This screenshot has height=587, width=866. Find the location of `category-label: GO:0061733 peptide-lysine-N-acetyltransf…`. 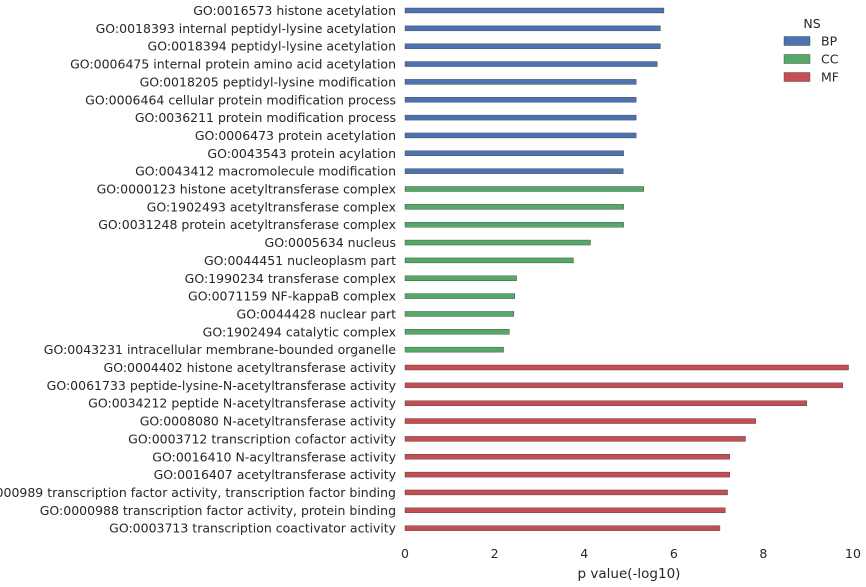

category-label: GO:0061733 peptide-lysine-N-acetyltransf… is located at coordinates (222, 385).